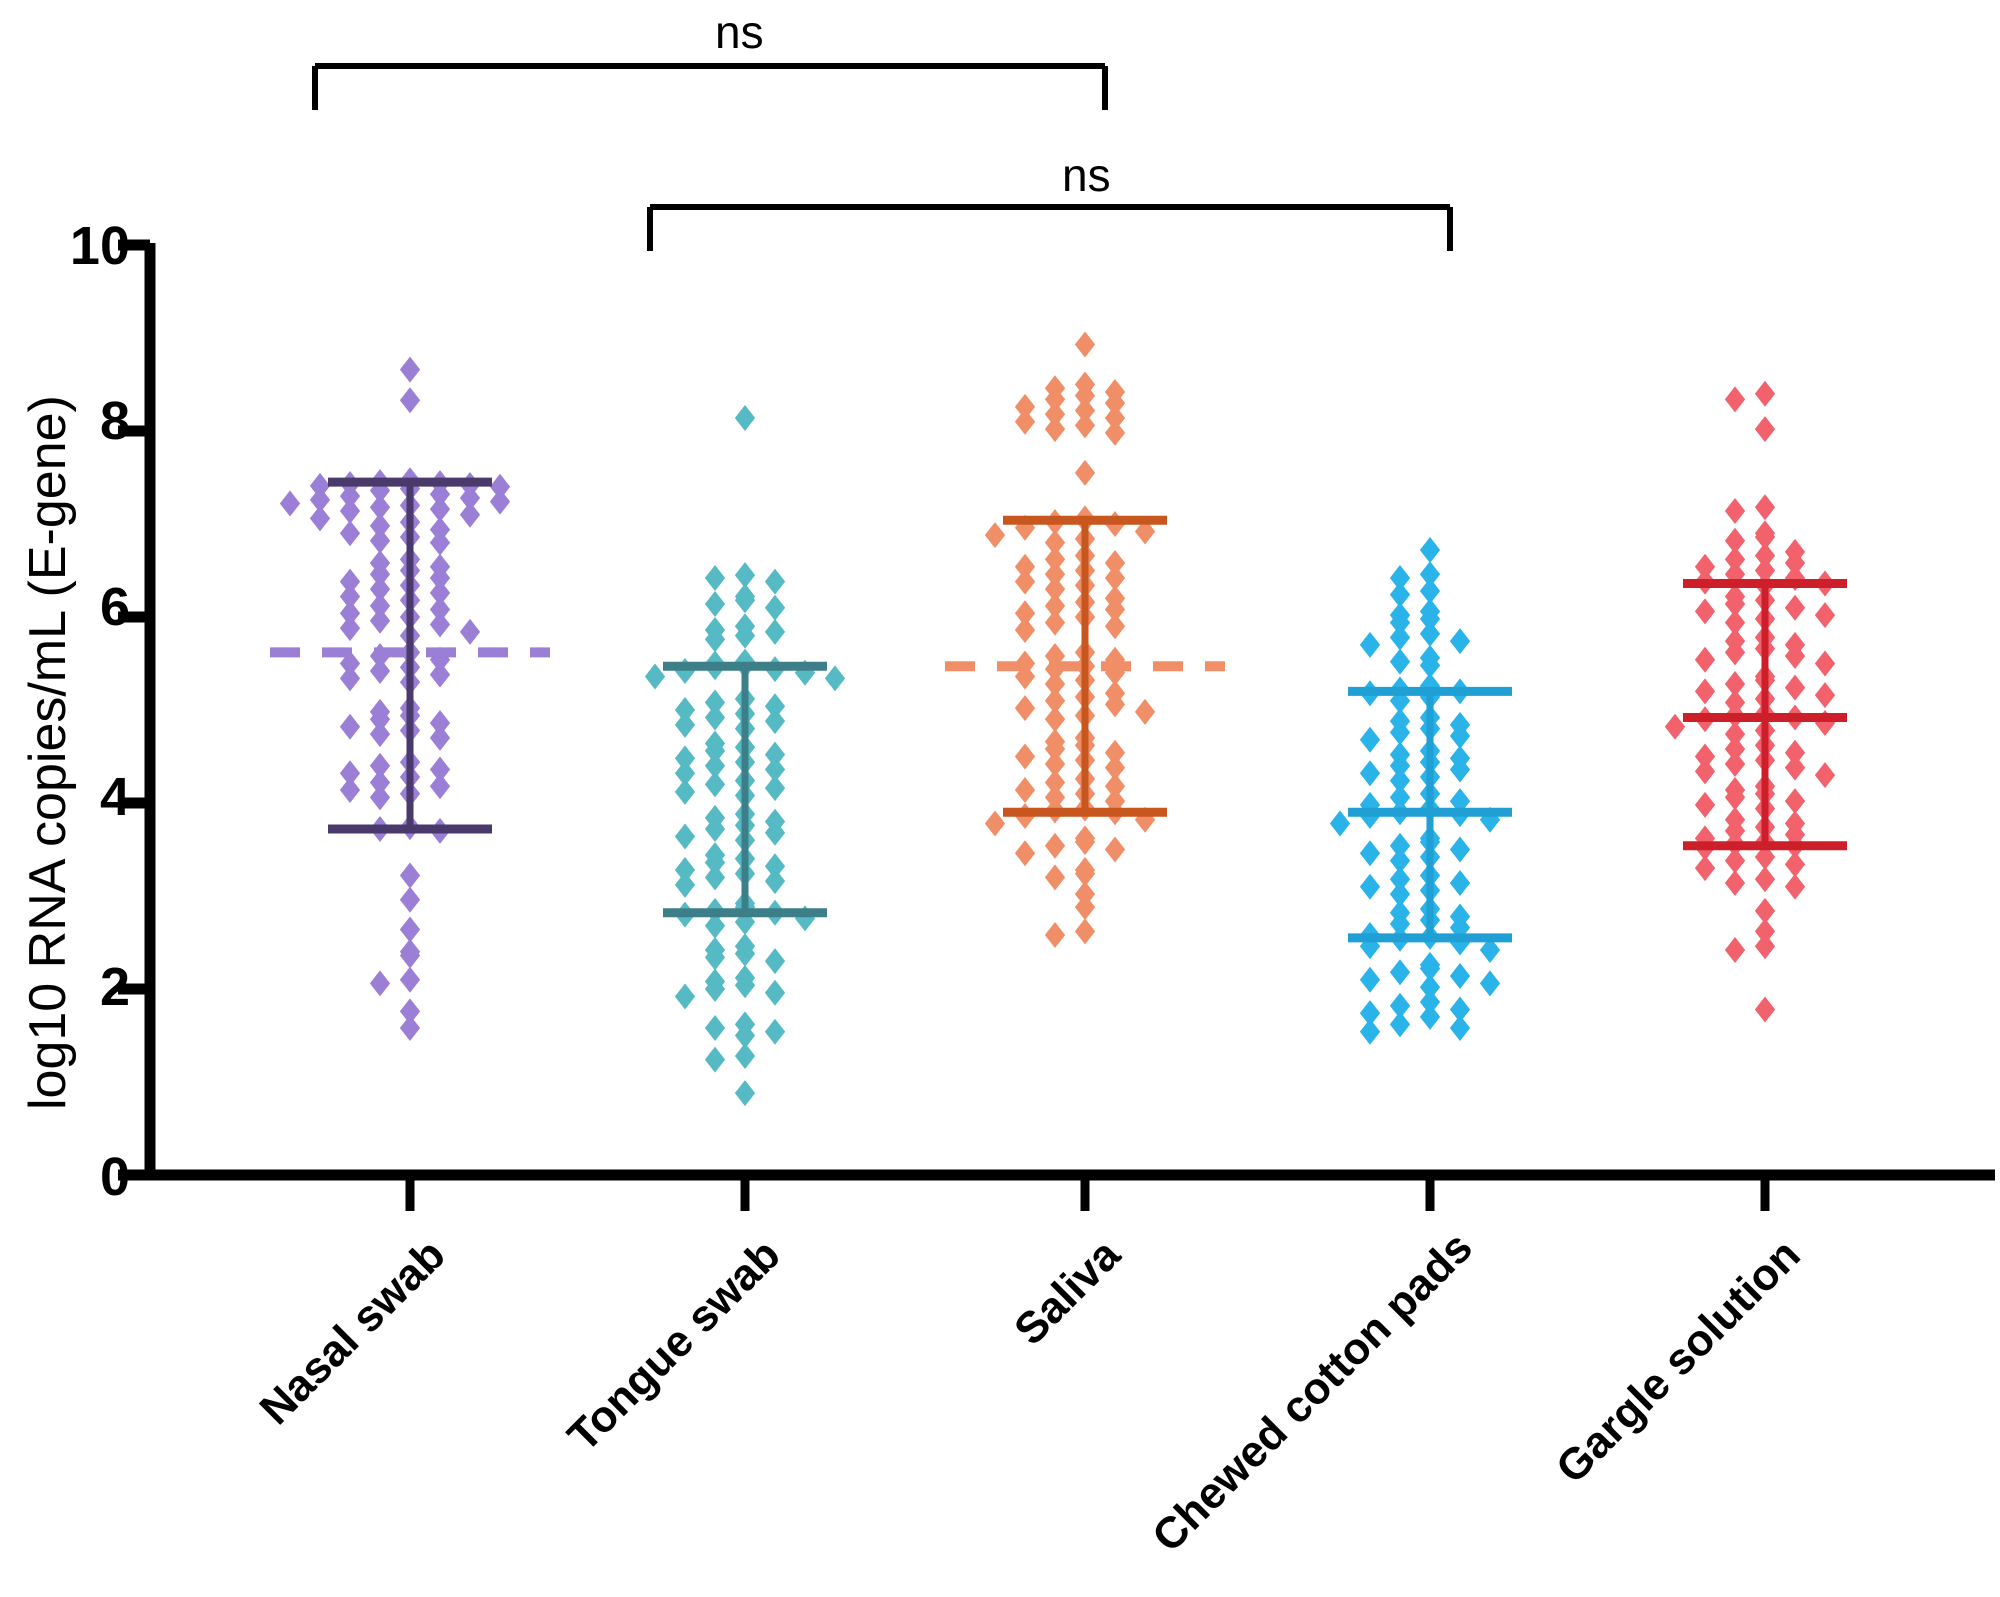 The width and height of the screenshot is (2000, 1597). I want to click on significance-brackets-layer, so click(882, 157).